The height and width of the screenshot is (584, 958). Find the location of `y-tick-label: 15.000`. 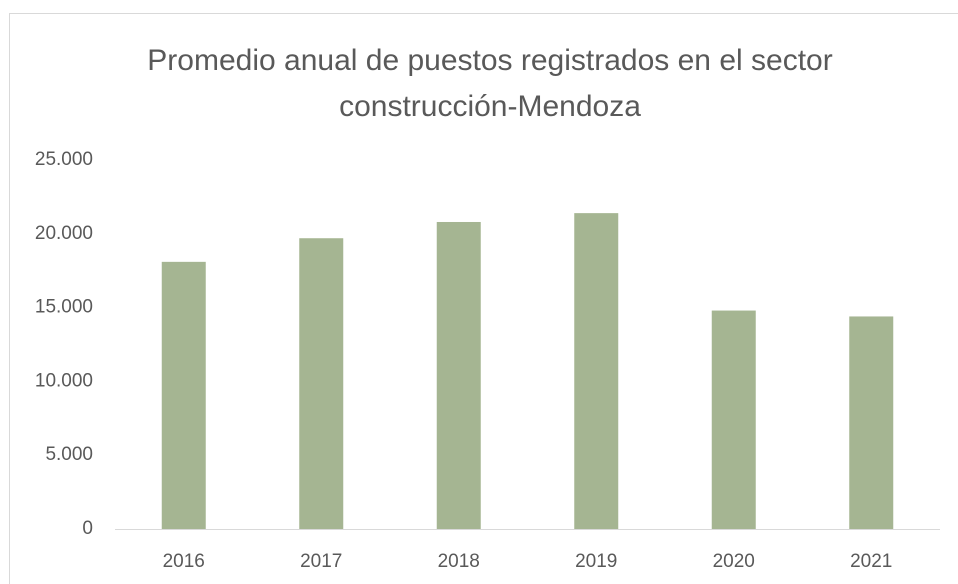

y-tick-label: 15.000 is located at coordinates (64, 307).